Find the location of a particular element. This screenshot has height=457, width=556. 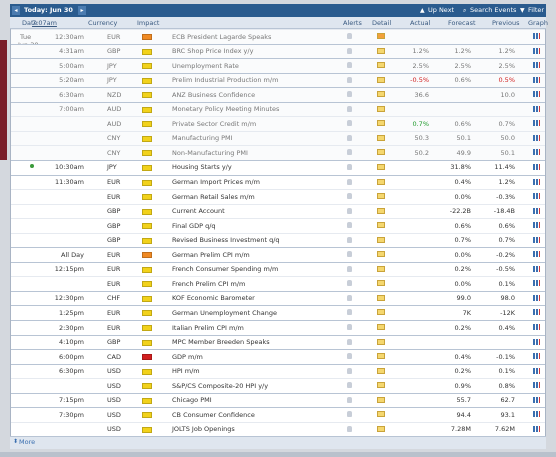

event: Final GDP q/q is located at coordinates (194, 225).